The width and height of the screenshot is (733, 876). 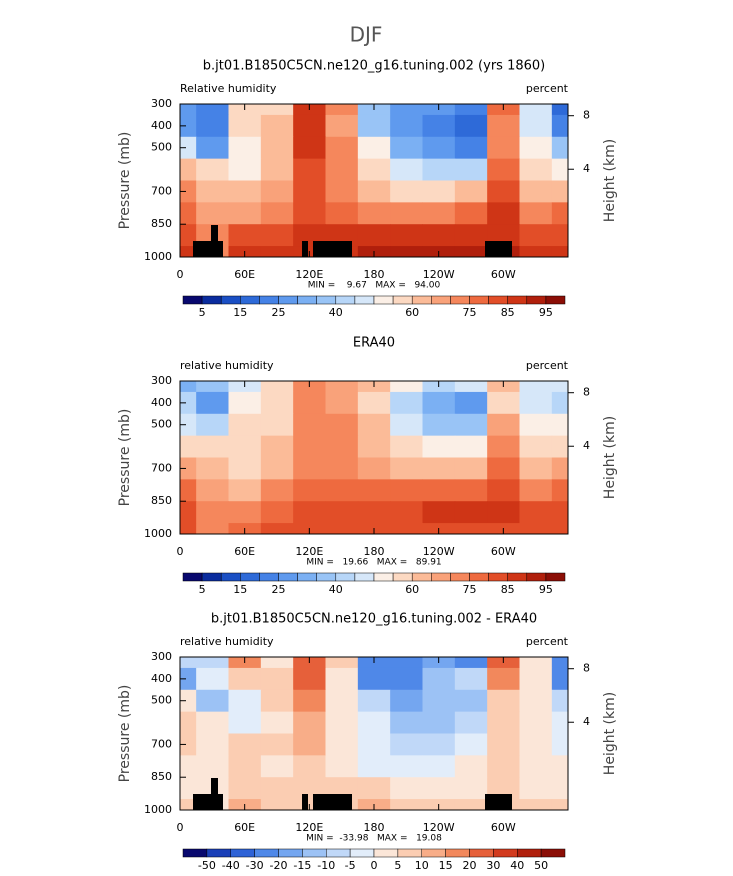 I want to click on colorbar-label: 95, so click(x=546, y=312).